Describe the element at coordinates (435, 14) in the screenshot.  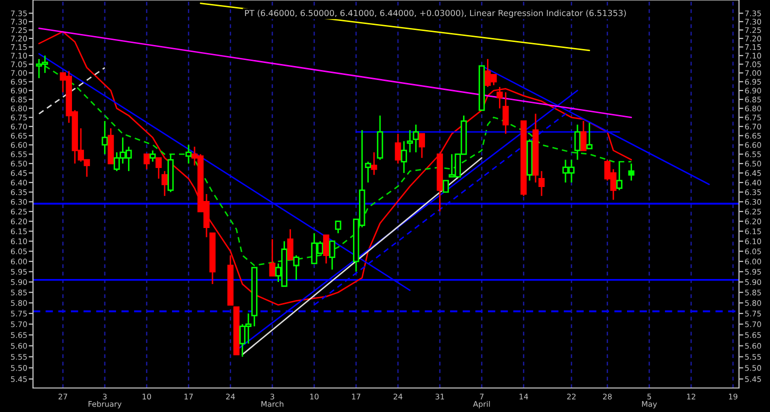
I see `text: PT (6.46000, 6.50000, 6.41000, 6.44000, +0.03000), Linear Regression Indicator (6.51353)` at that location.